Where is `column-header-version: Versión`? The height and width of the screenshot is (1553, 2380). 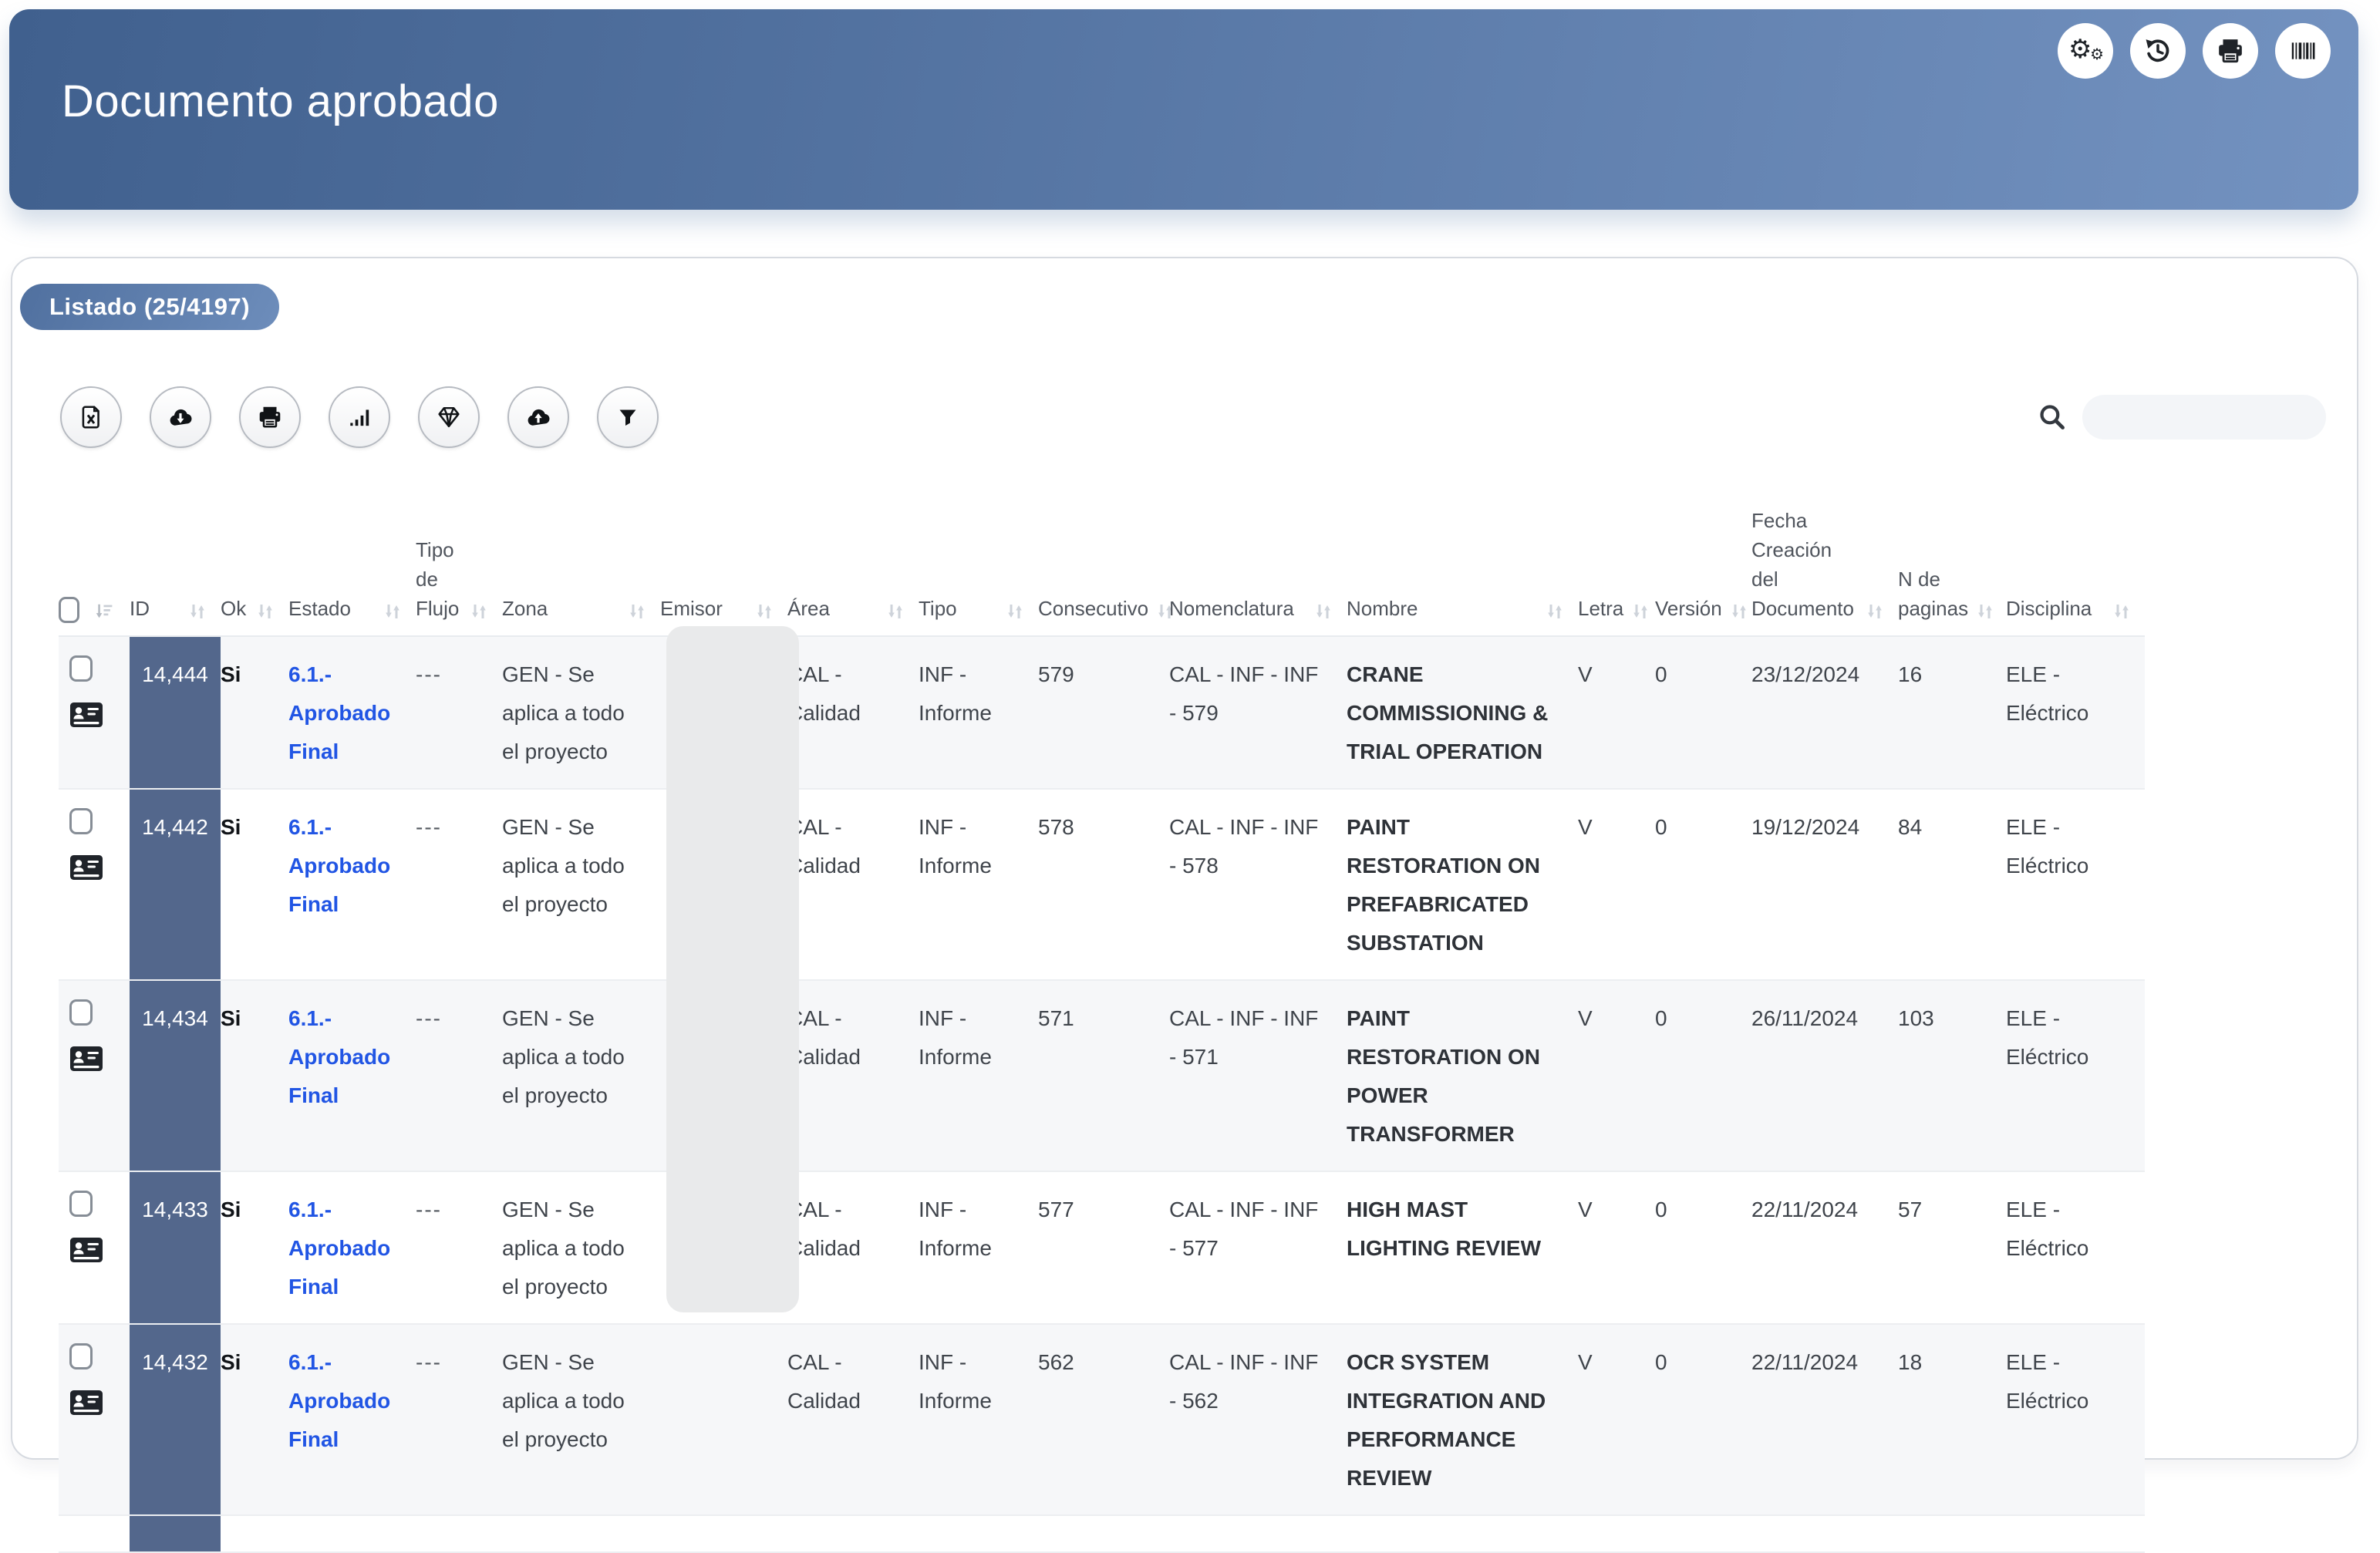
column-header-version: Versión is located at coordinates (1703, 559).